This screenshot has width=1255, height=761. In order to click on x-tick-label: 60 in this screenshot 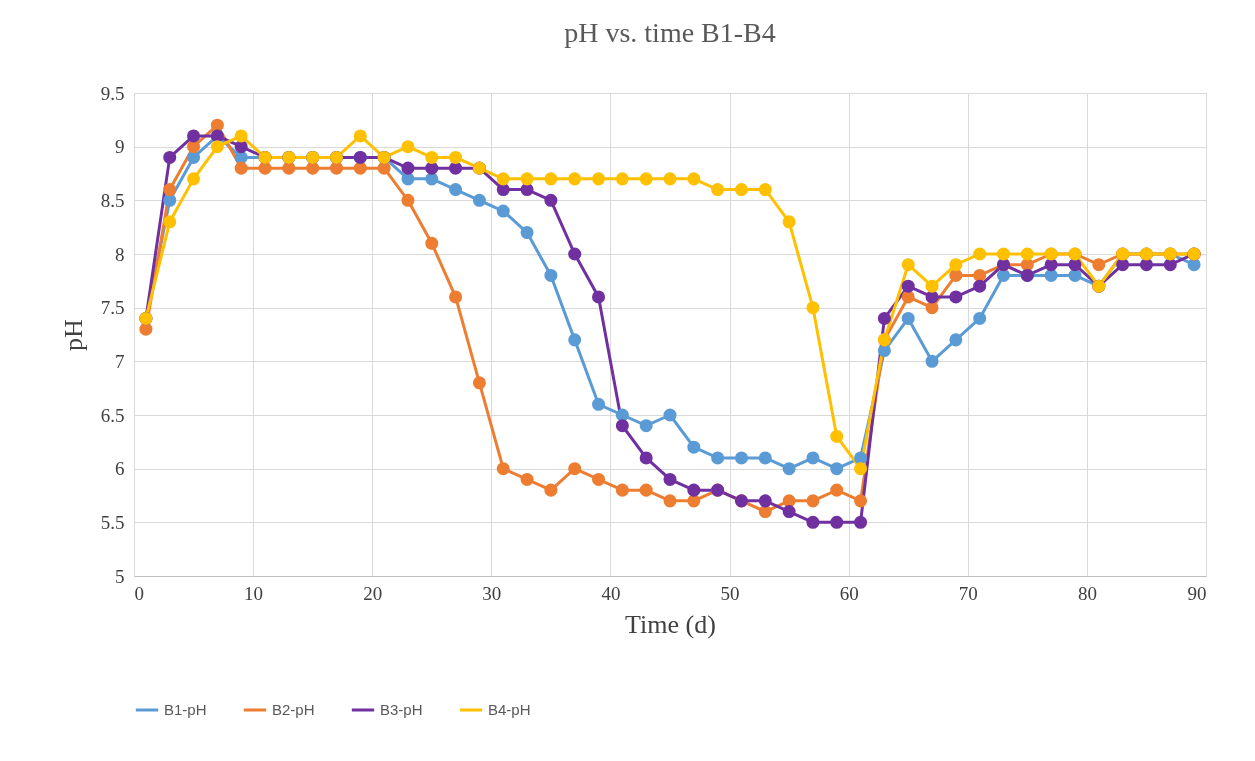, I will do `click(849, 593)`.